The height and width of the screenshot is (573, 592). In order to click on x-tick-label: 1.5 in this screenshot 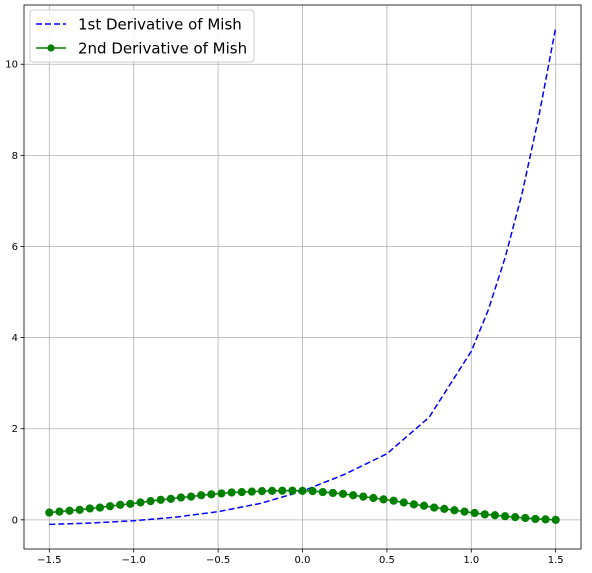, I will do `click(556, 560)`.